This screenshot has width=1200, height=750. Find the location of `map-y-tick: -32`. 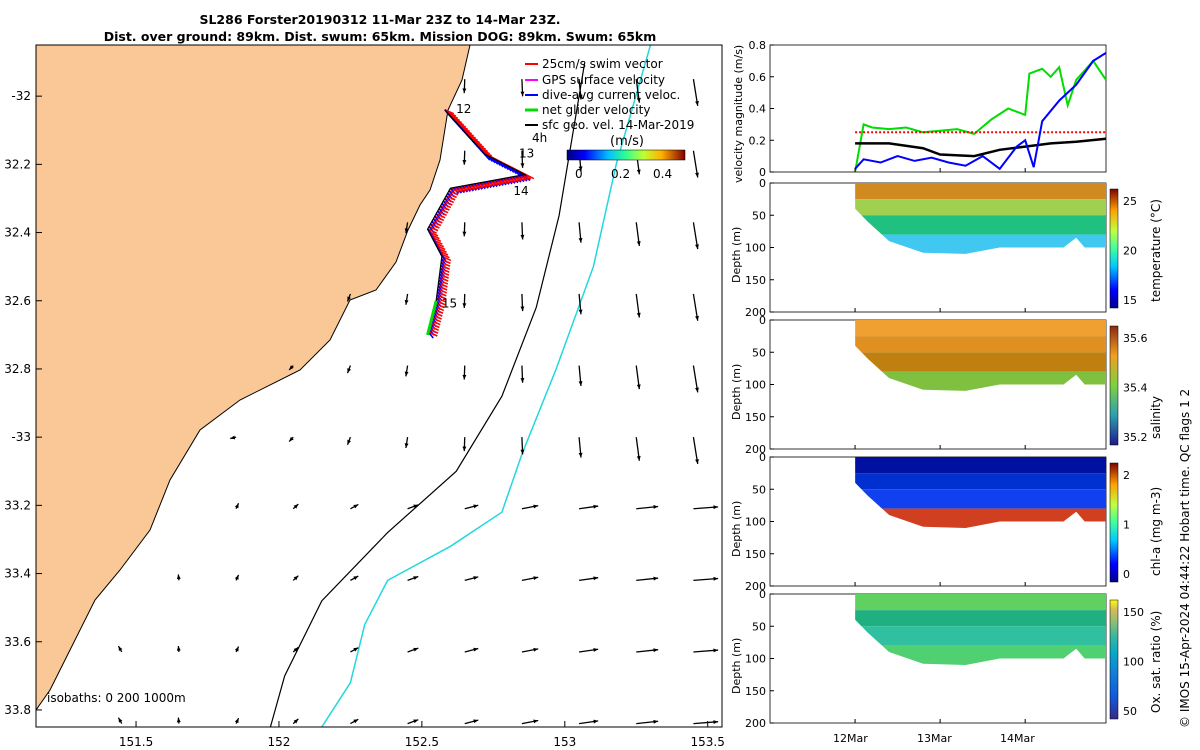

map-y-tick: -32 is located at coordinates (21, 96).